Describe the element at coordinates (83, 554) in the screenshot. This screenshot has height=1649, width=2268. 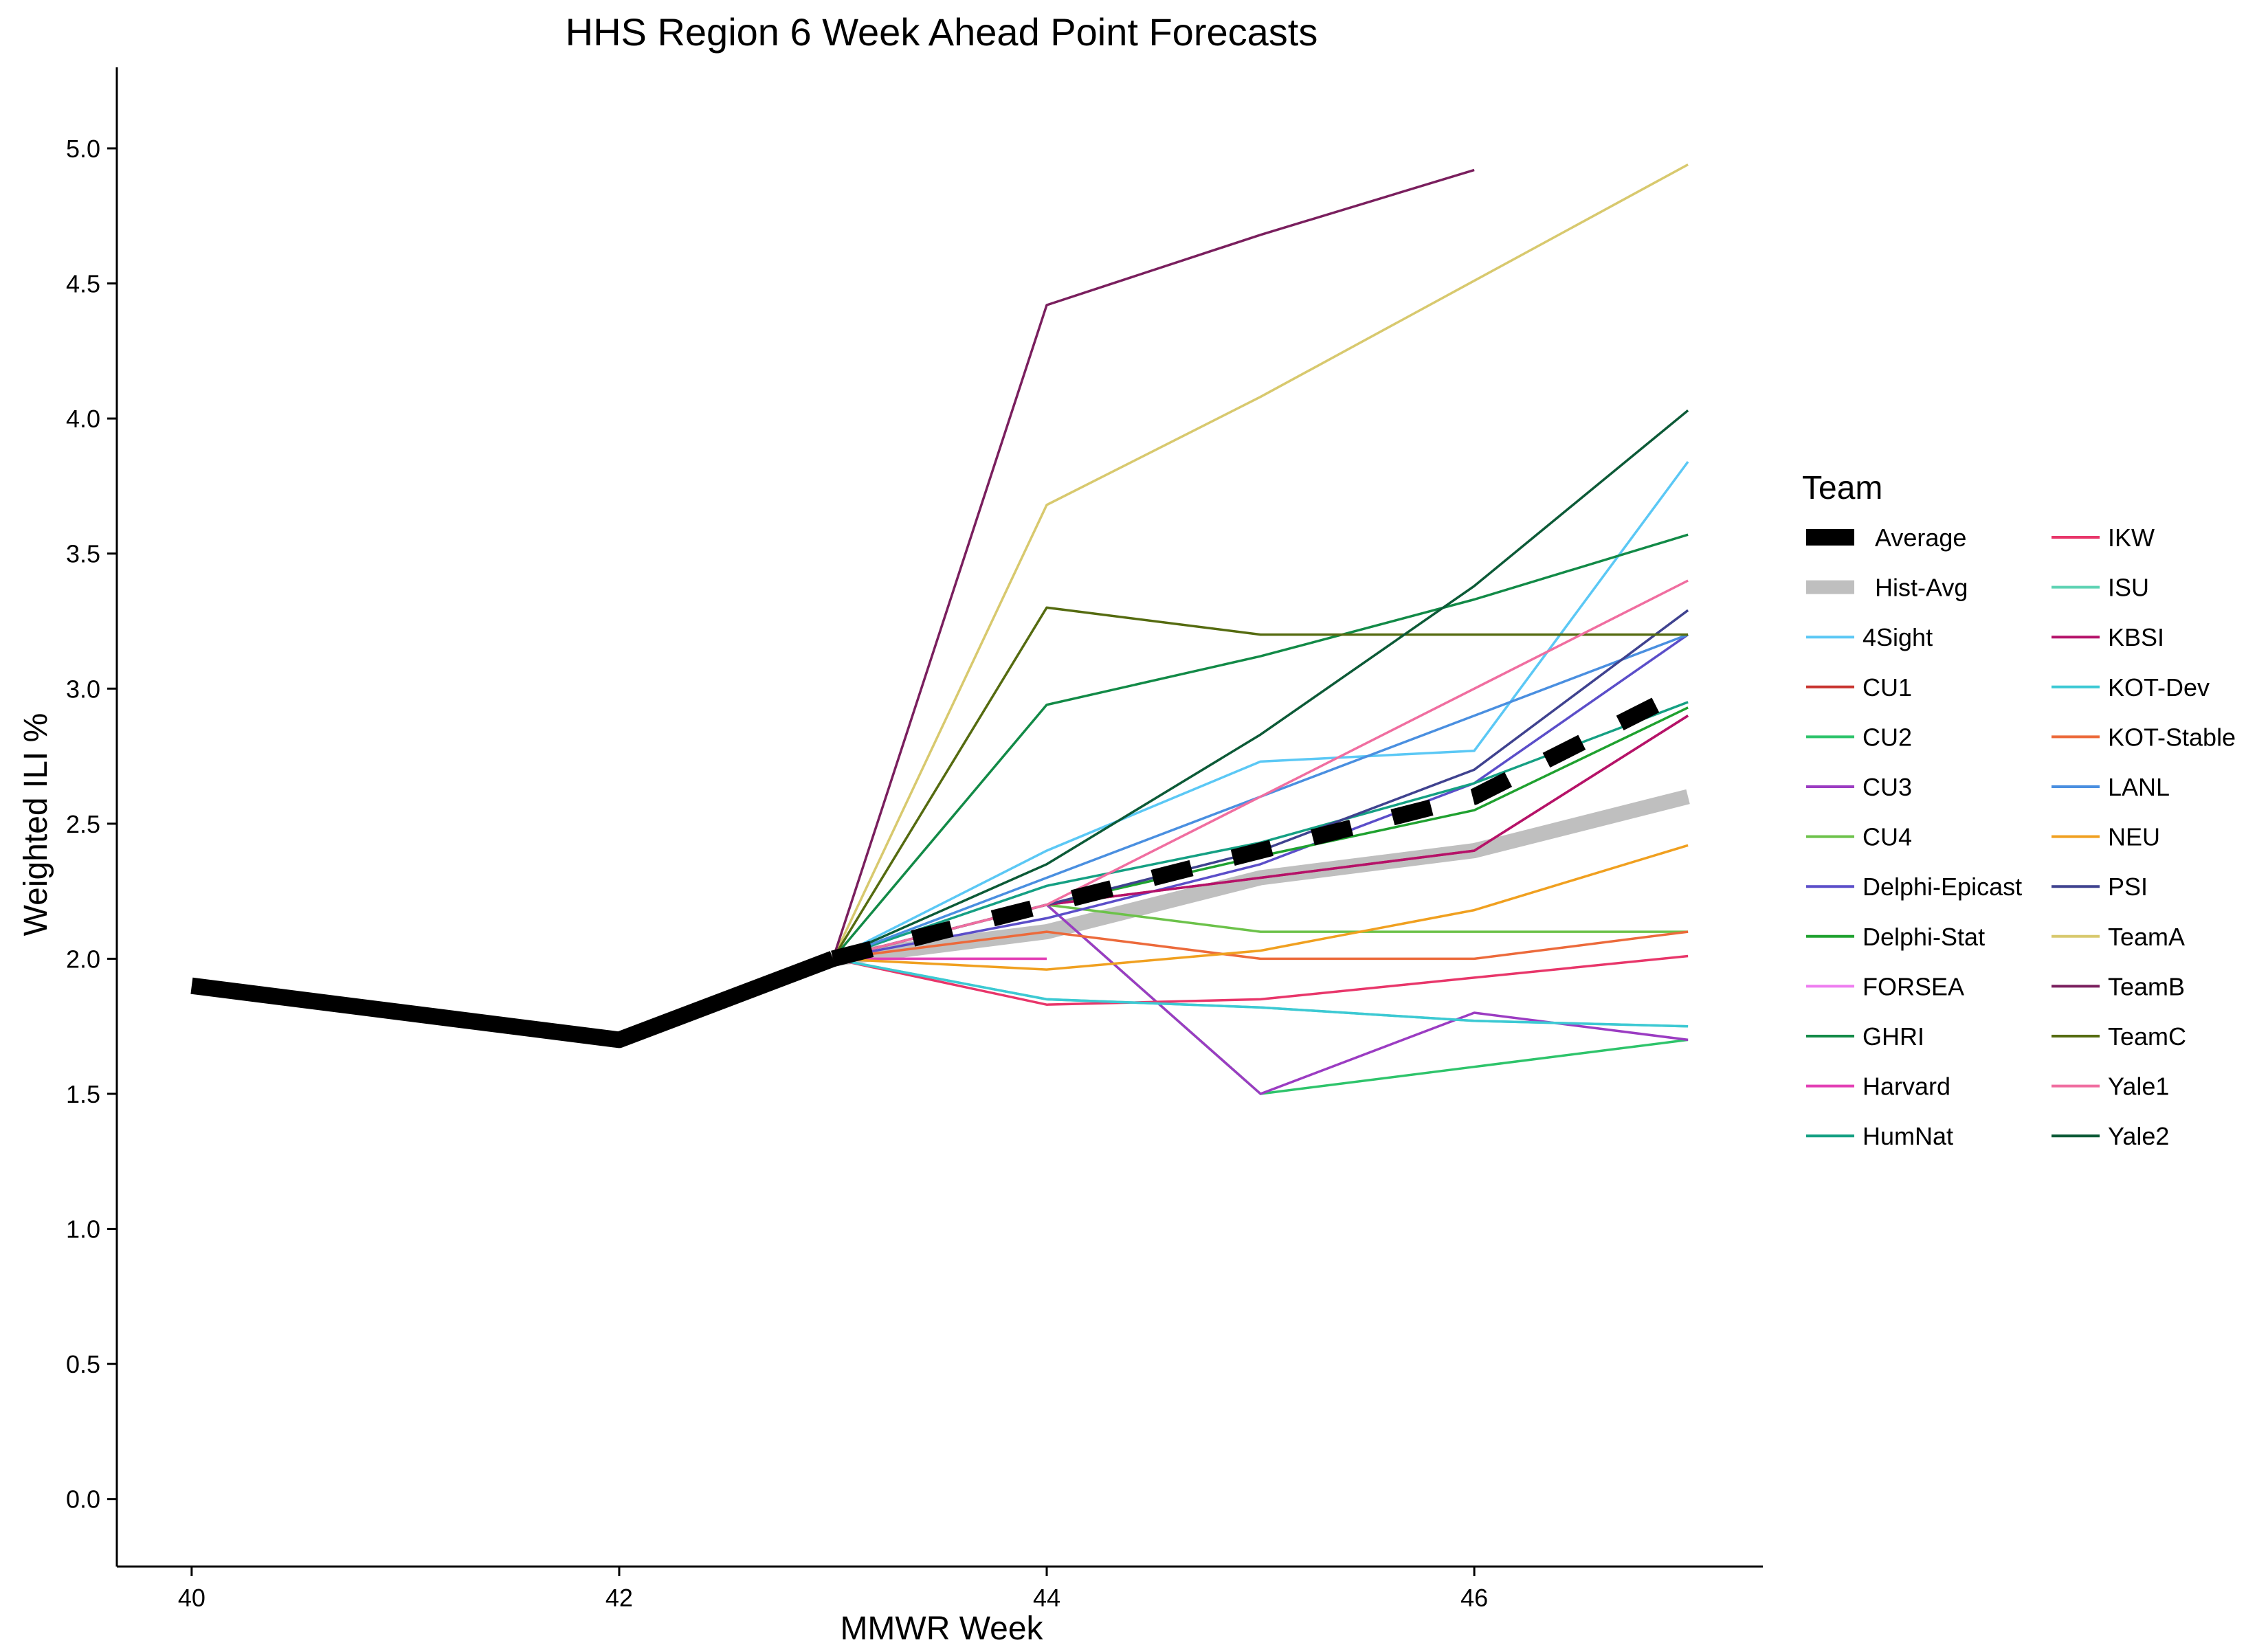
I see `y-tick-label: 3.5` at that location.